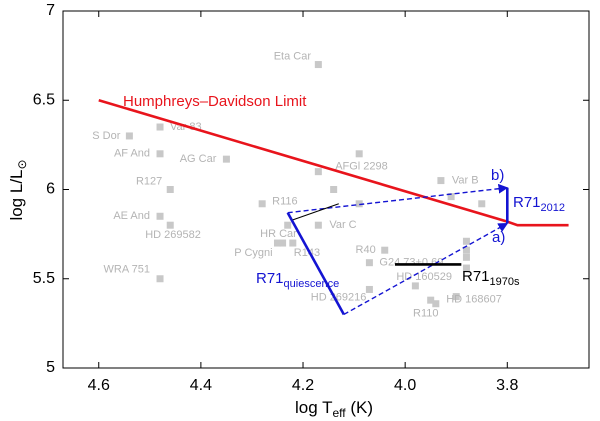 The width and height of the screenshot is (600, 421). What do you see at coordinates (50, 10) in the screenshot?
I see `y-tick-label: 7` at bounding box center [50, 10].